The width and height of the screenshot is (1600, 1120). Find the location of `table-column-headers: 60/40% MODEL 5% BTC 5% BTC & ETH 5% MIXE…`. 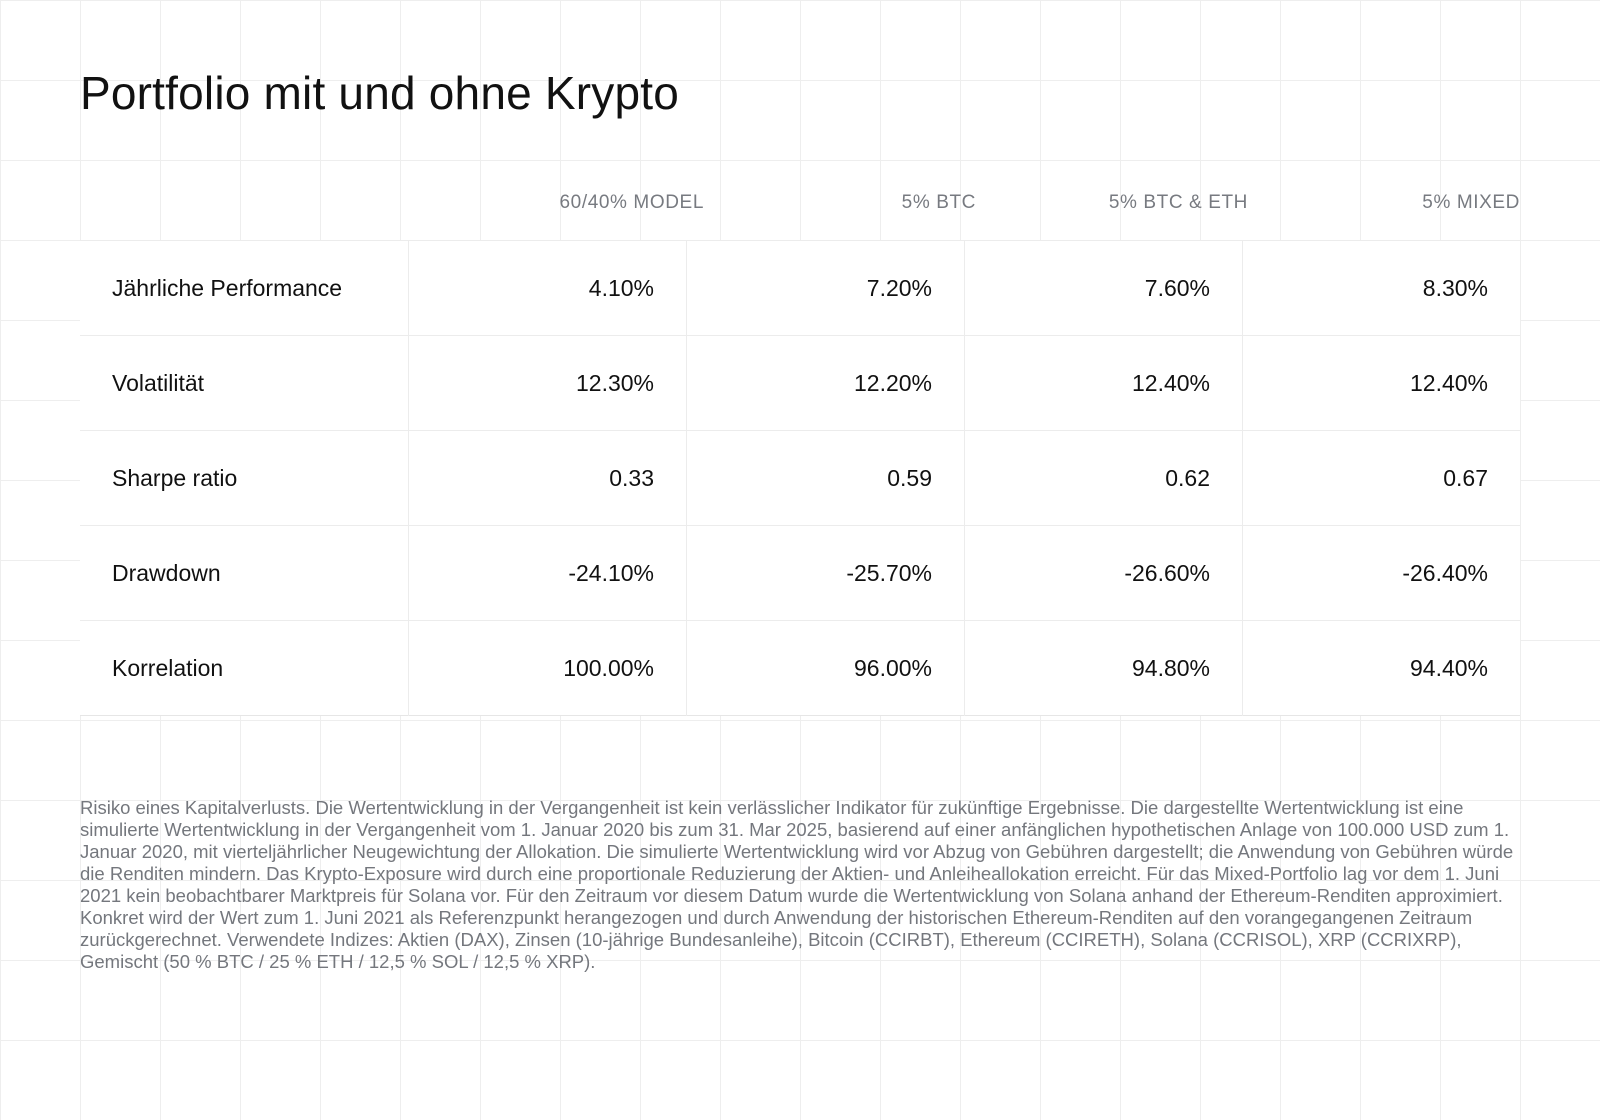

table-column-headers: 60/40% MODEL 5% BTC 5% BTC & ETH 5% MIXE… is located at coordinates (800, 205).